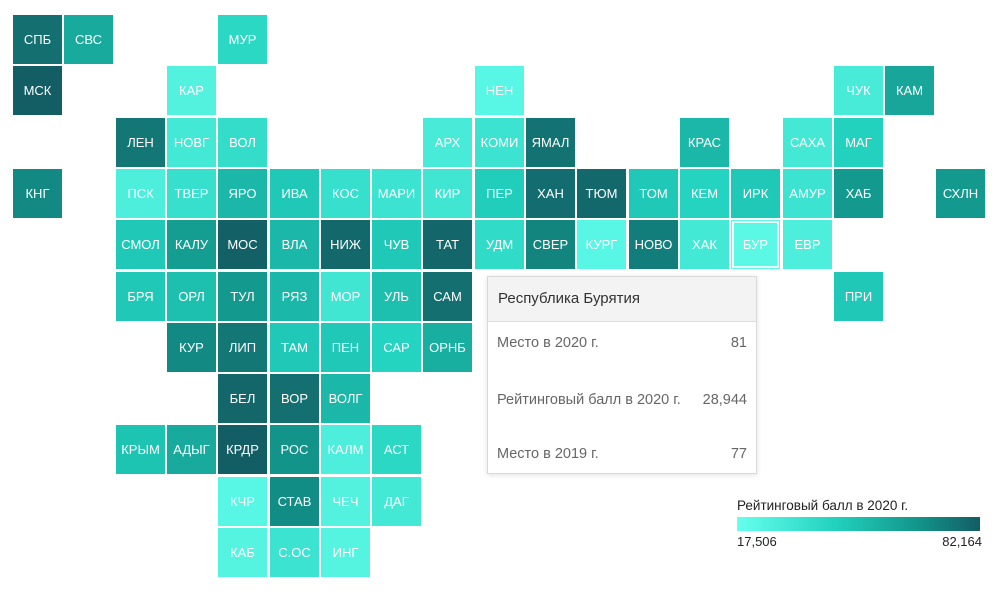  What do you see at coordinates (858, 90) in the screenshot?
I see `region-tile: ЧУК` at bounding box center [858, 90].